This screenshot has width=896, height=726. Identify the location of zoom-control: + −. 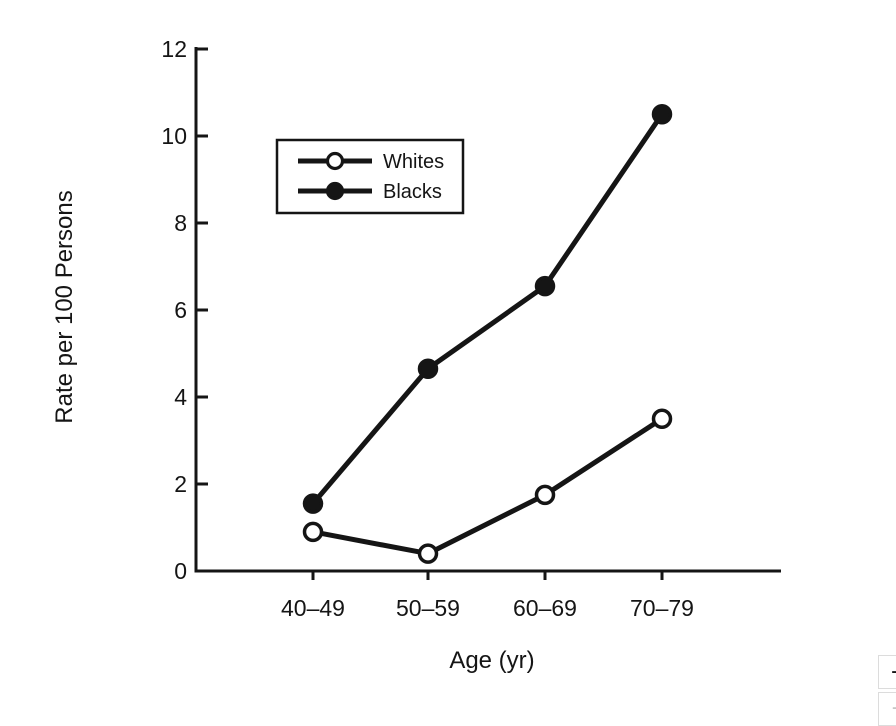
(887, 690).